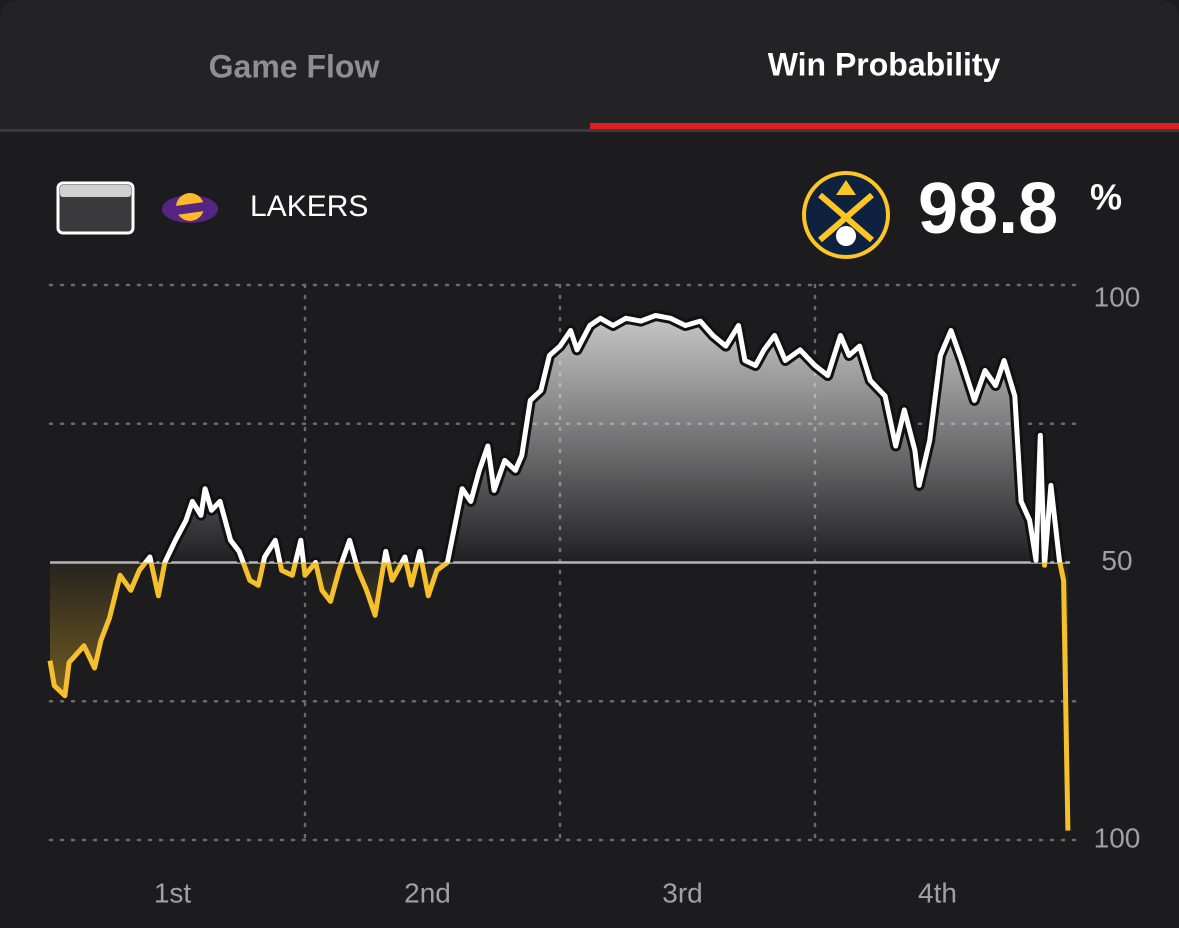 This screenshot has width=1179, height=928. What do you see at coordinates (1116, 560) in the screenshot?
I see `y-tick-label: 50` at bounding box center [1116, 560].